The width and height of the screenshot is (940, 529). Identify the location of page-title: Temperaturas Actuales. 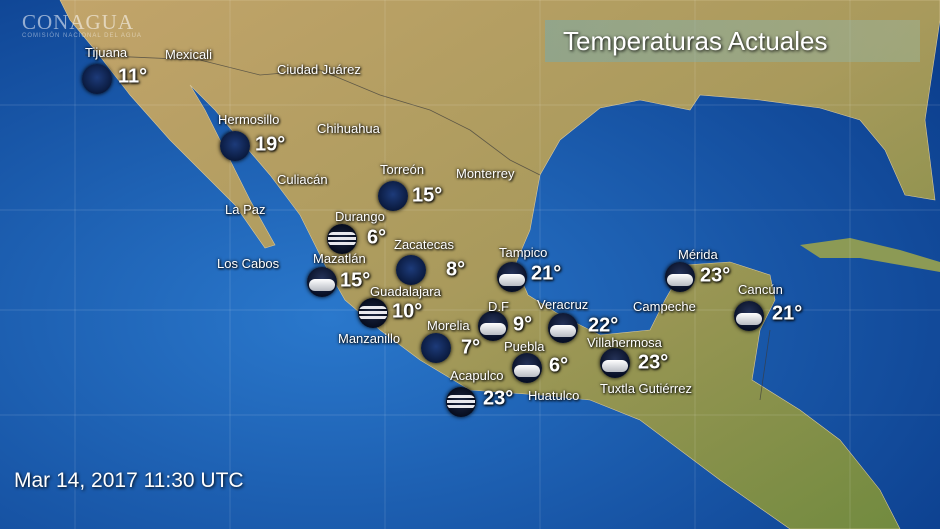
(695, 41).